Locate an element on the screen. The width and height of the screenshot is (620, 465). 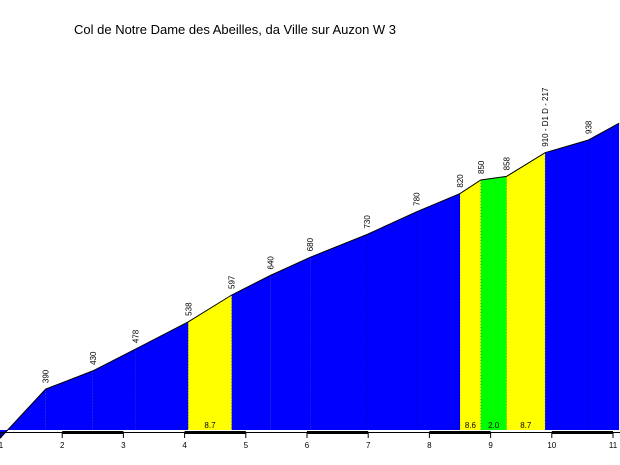
x-tick-label: 5 is located at coordinates (246, 445).